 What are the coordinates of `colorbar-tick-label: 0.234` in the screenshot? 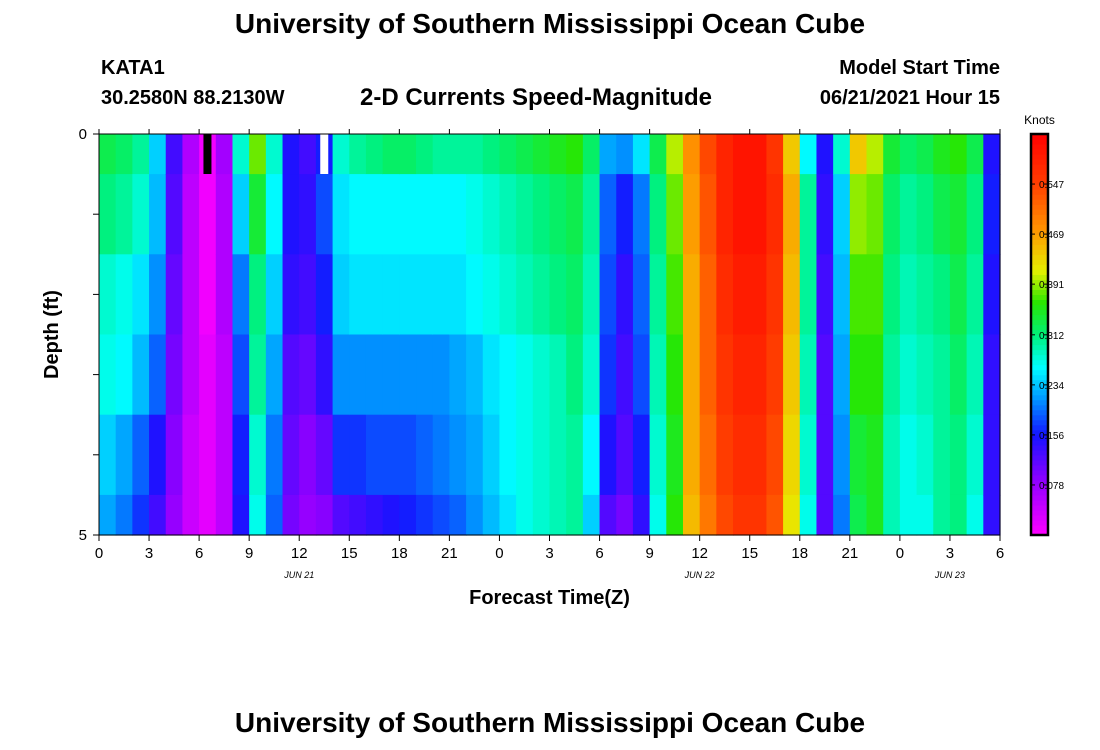 It's located at (1051, 386).